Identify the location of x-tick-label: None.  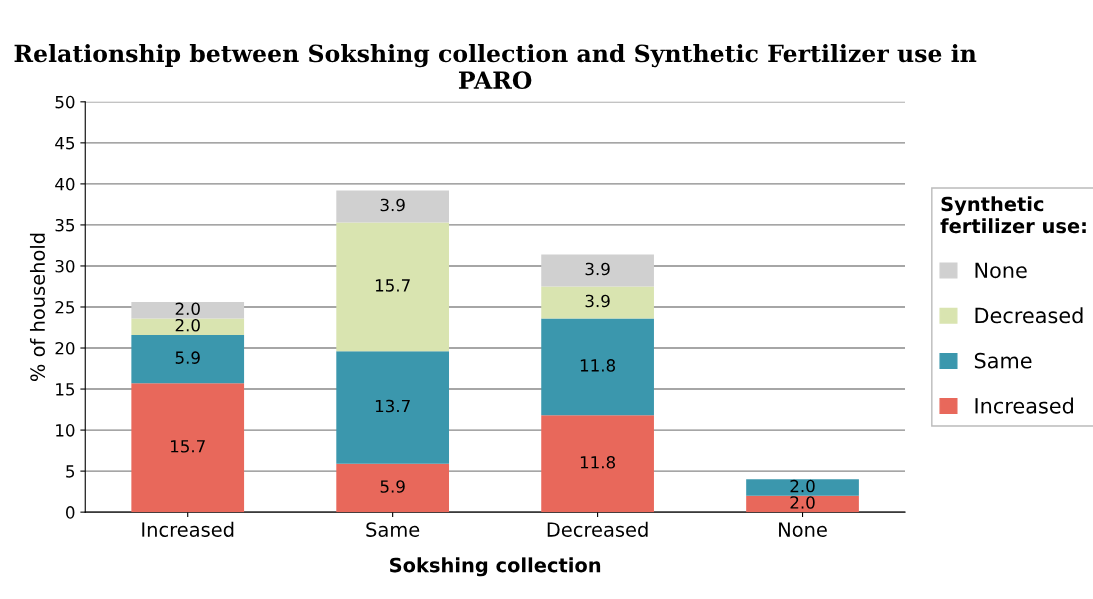
(803, 529).